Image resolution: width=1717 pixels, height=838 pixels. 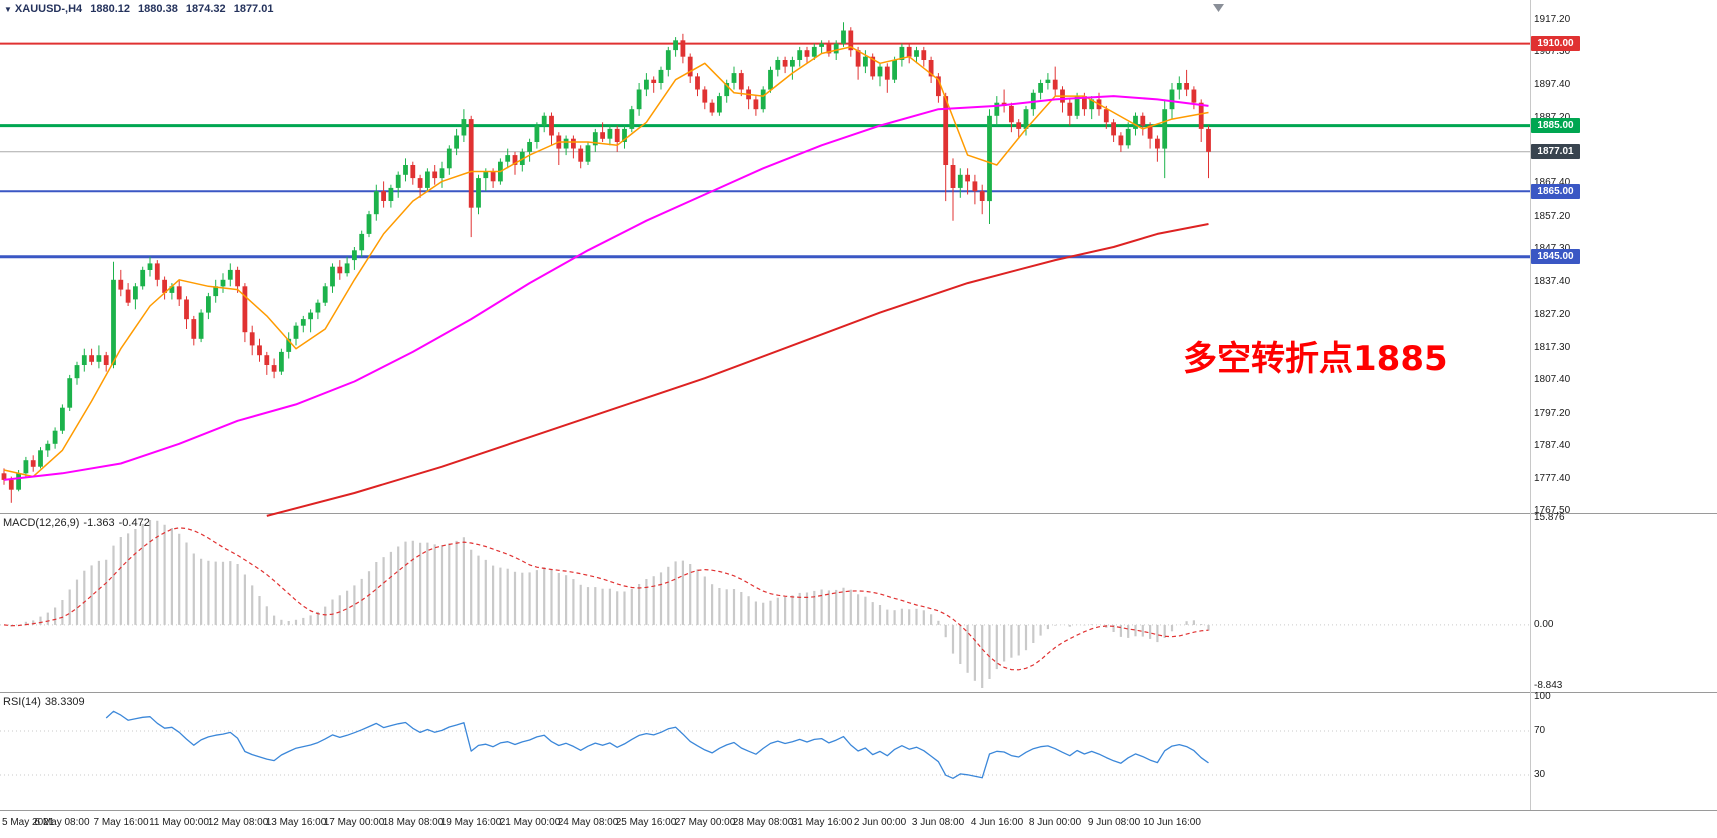 I want to click on price-tick-1917.20: 1917.20, so click(x=1552, y=19).